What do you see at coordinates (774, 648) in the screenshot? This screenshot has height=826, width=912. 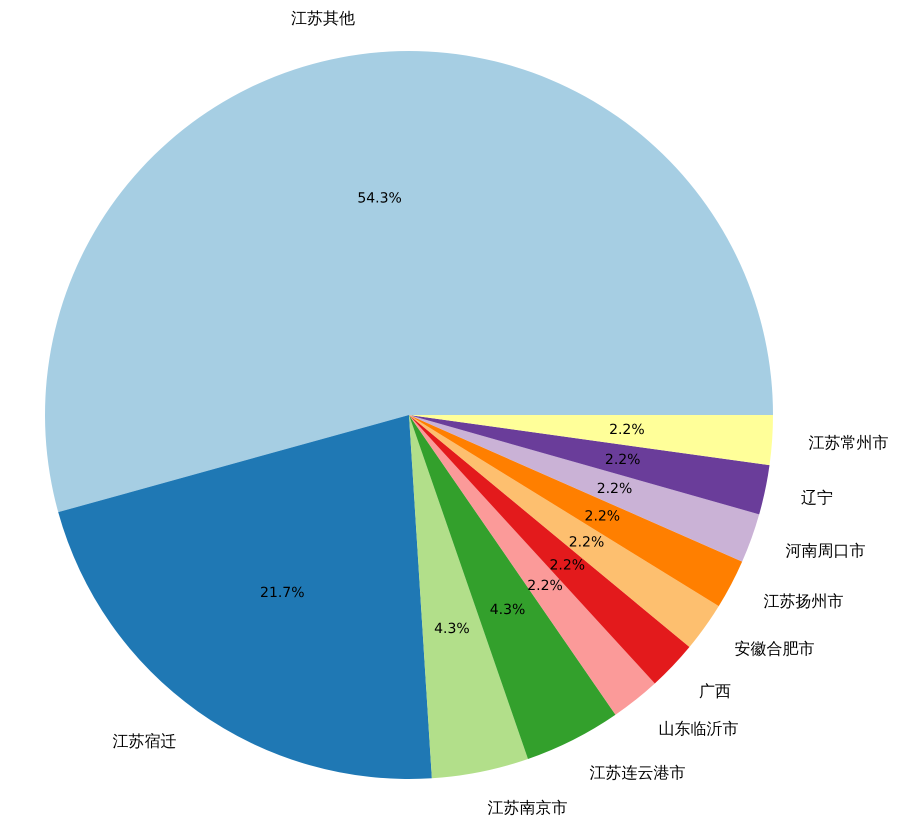 I see `category-label: 安徽合肥市` at bounding box center [774, 648].